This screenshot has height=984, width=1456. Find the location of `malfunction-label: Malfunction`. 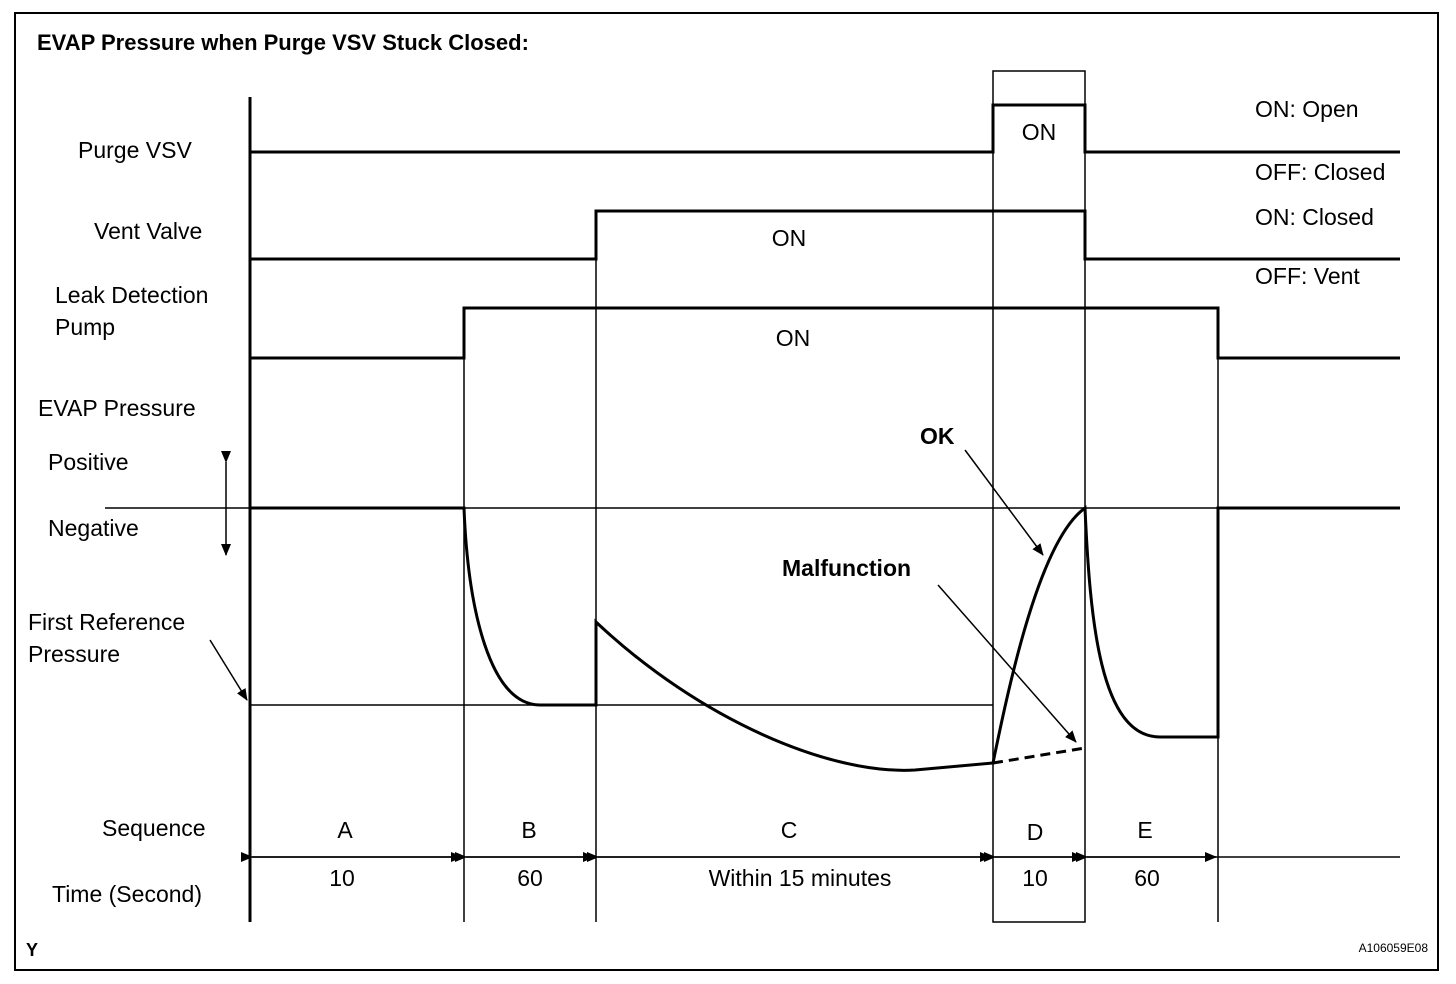

malfunction-label: Malfunction is located at coordinates (846, 568).